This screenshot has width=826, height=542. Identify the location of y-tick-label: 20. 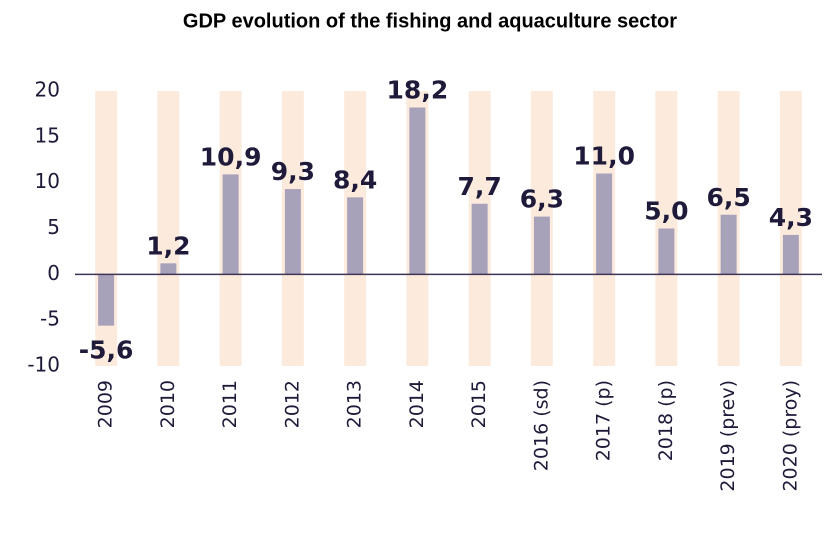
(47, 90).